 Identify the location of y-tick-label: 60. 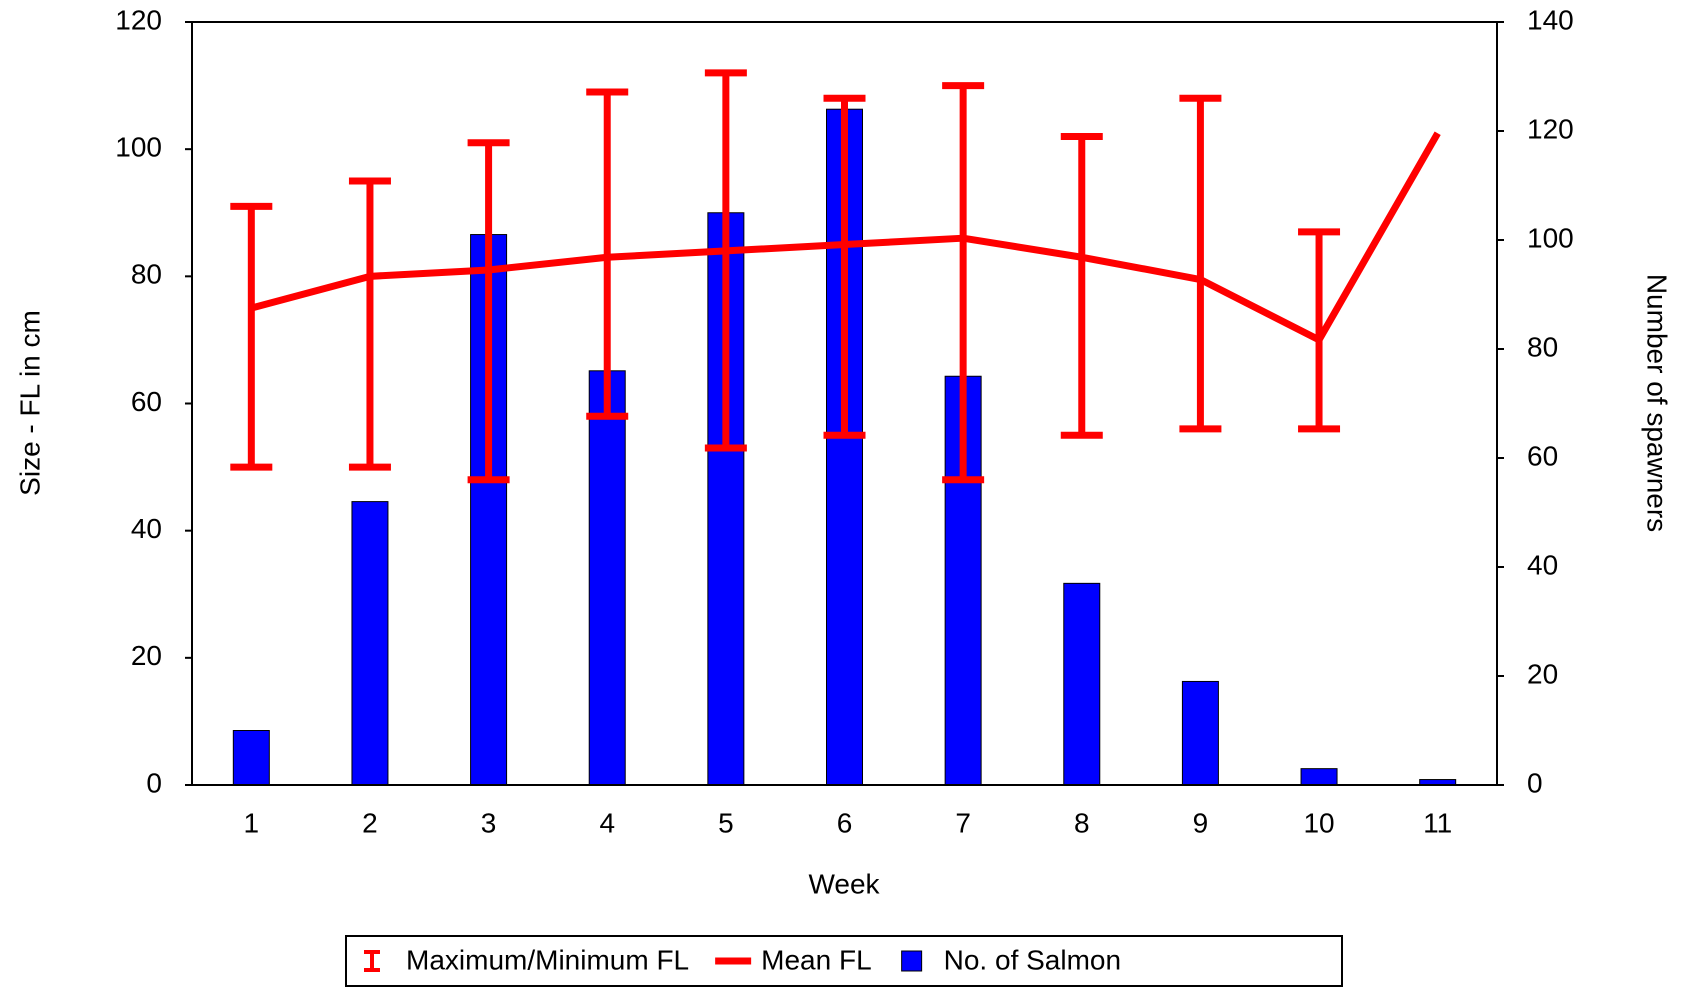
(146, 401).